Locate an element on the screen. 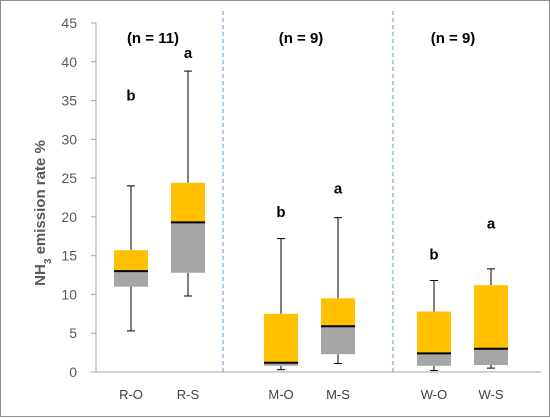 This screenshot has height=418, width=550. y-tick-label: 35 is located at coordinates (69, 101).